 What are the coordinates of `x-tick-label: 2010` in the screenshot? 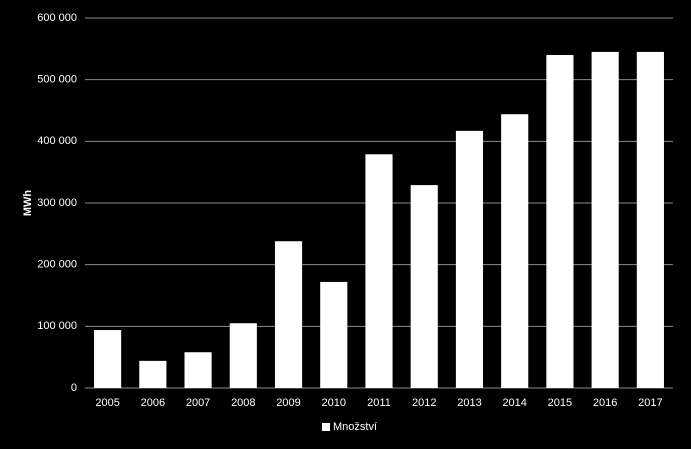 It's located at (334, 403).